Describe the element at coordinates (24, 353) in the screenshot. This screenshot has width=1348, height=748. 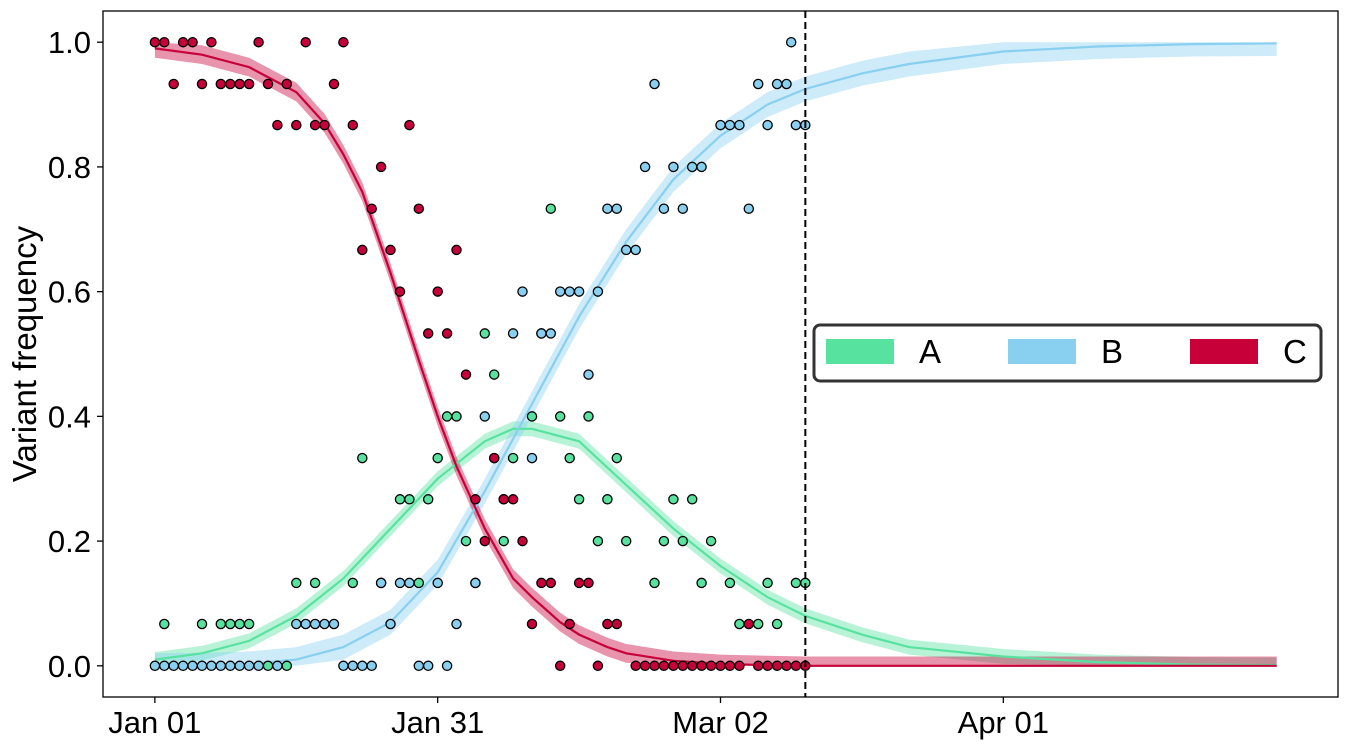
I see `y-axis-label: Variant frequency` at that location.